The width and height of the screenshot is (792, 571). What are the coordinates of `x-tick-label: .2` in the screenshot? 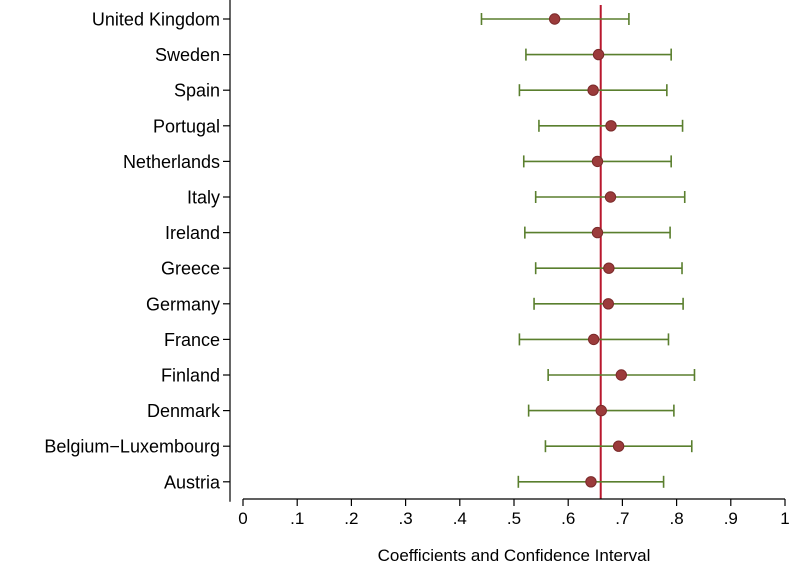 It's located at (351, 518).